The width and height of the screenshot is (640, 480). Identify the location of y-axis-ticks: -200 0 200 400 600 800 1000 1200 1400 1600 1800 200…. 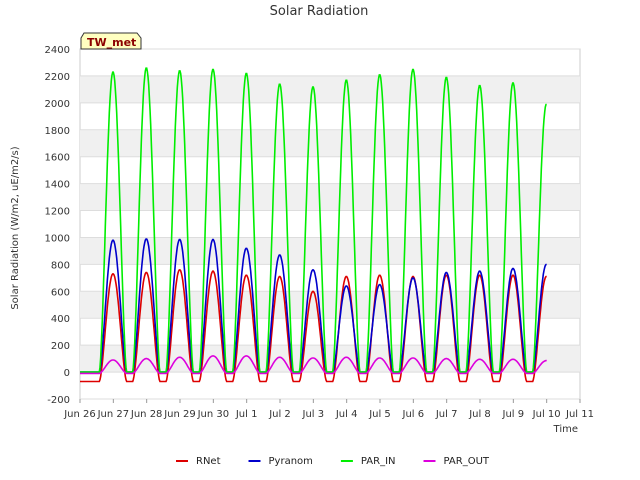
(57, 225).